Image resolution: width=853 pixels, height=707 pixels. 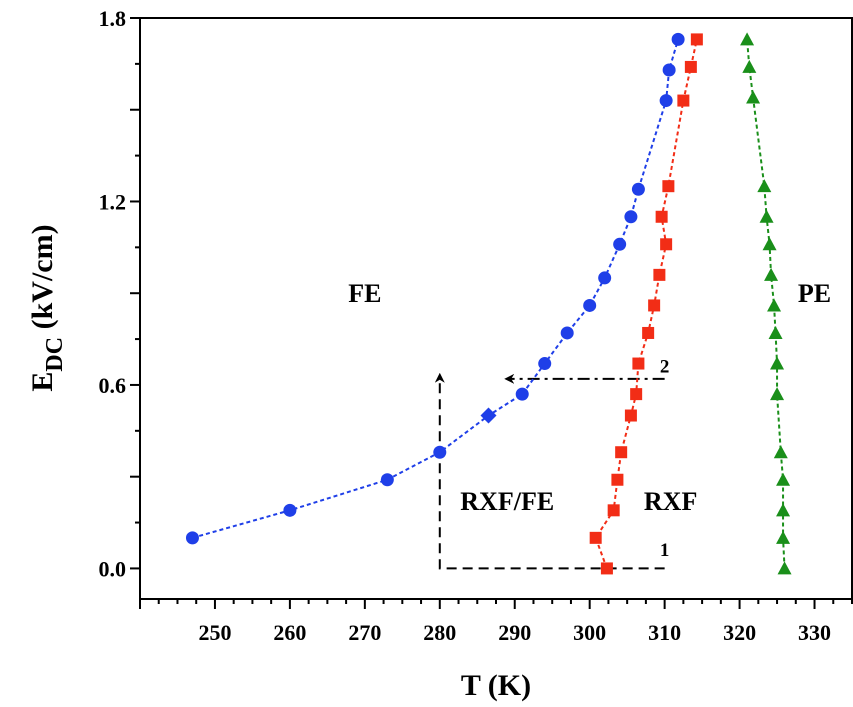 What do you see at coordinates (514, 632) in the screenshot?
I see `x-tick-label: 290` at bounding box center [514, 632].